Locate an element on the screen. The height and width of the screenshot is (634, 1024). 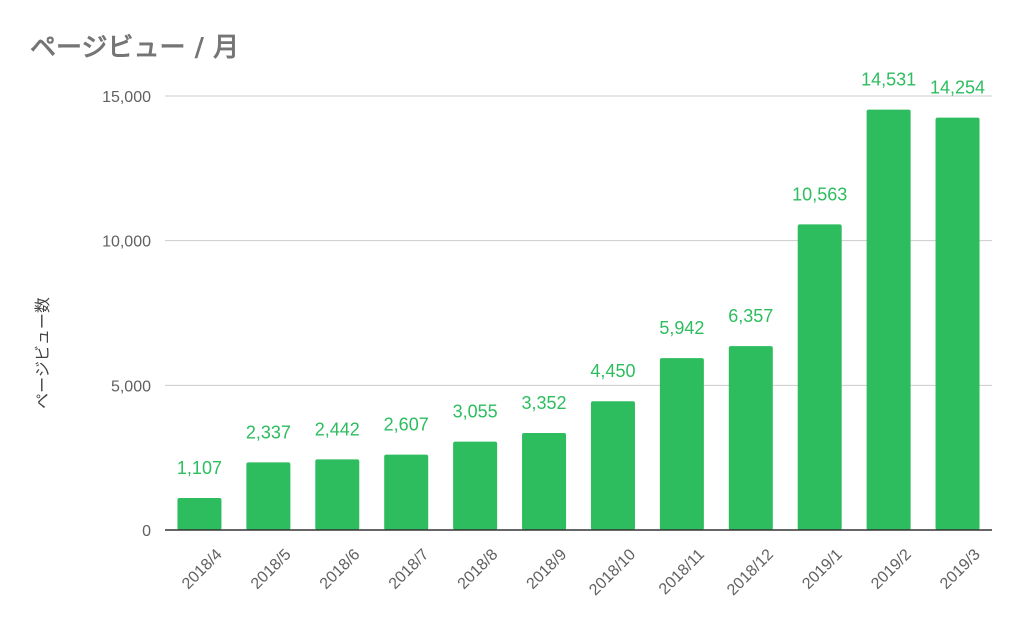
x-tick-label: 2018/8 is located at coordinates (478, 569).